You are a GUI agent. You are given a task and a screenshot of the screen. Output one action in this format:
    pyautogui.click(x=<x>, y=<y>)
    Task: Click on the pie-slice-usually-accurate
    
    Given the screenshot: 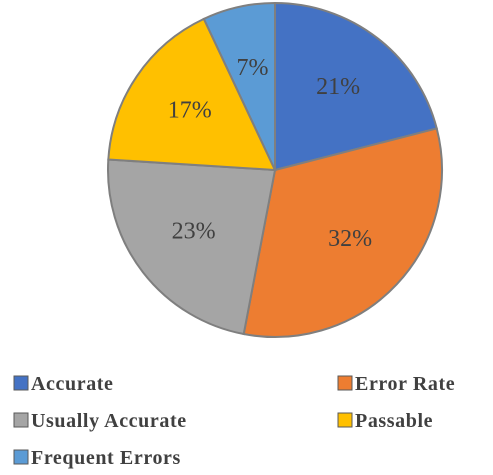 What is the action you would take?
    pyautogui.click(x=192, y=247)
    